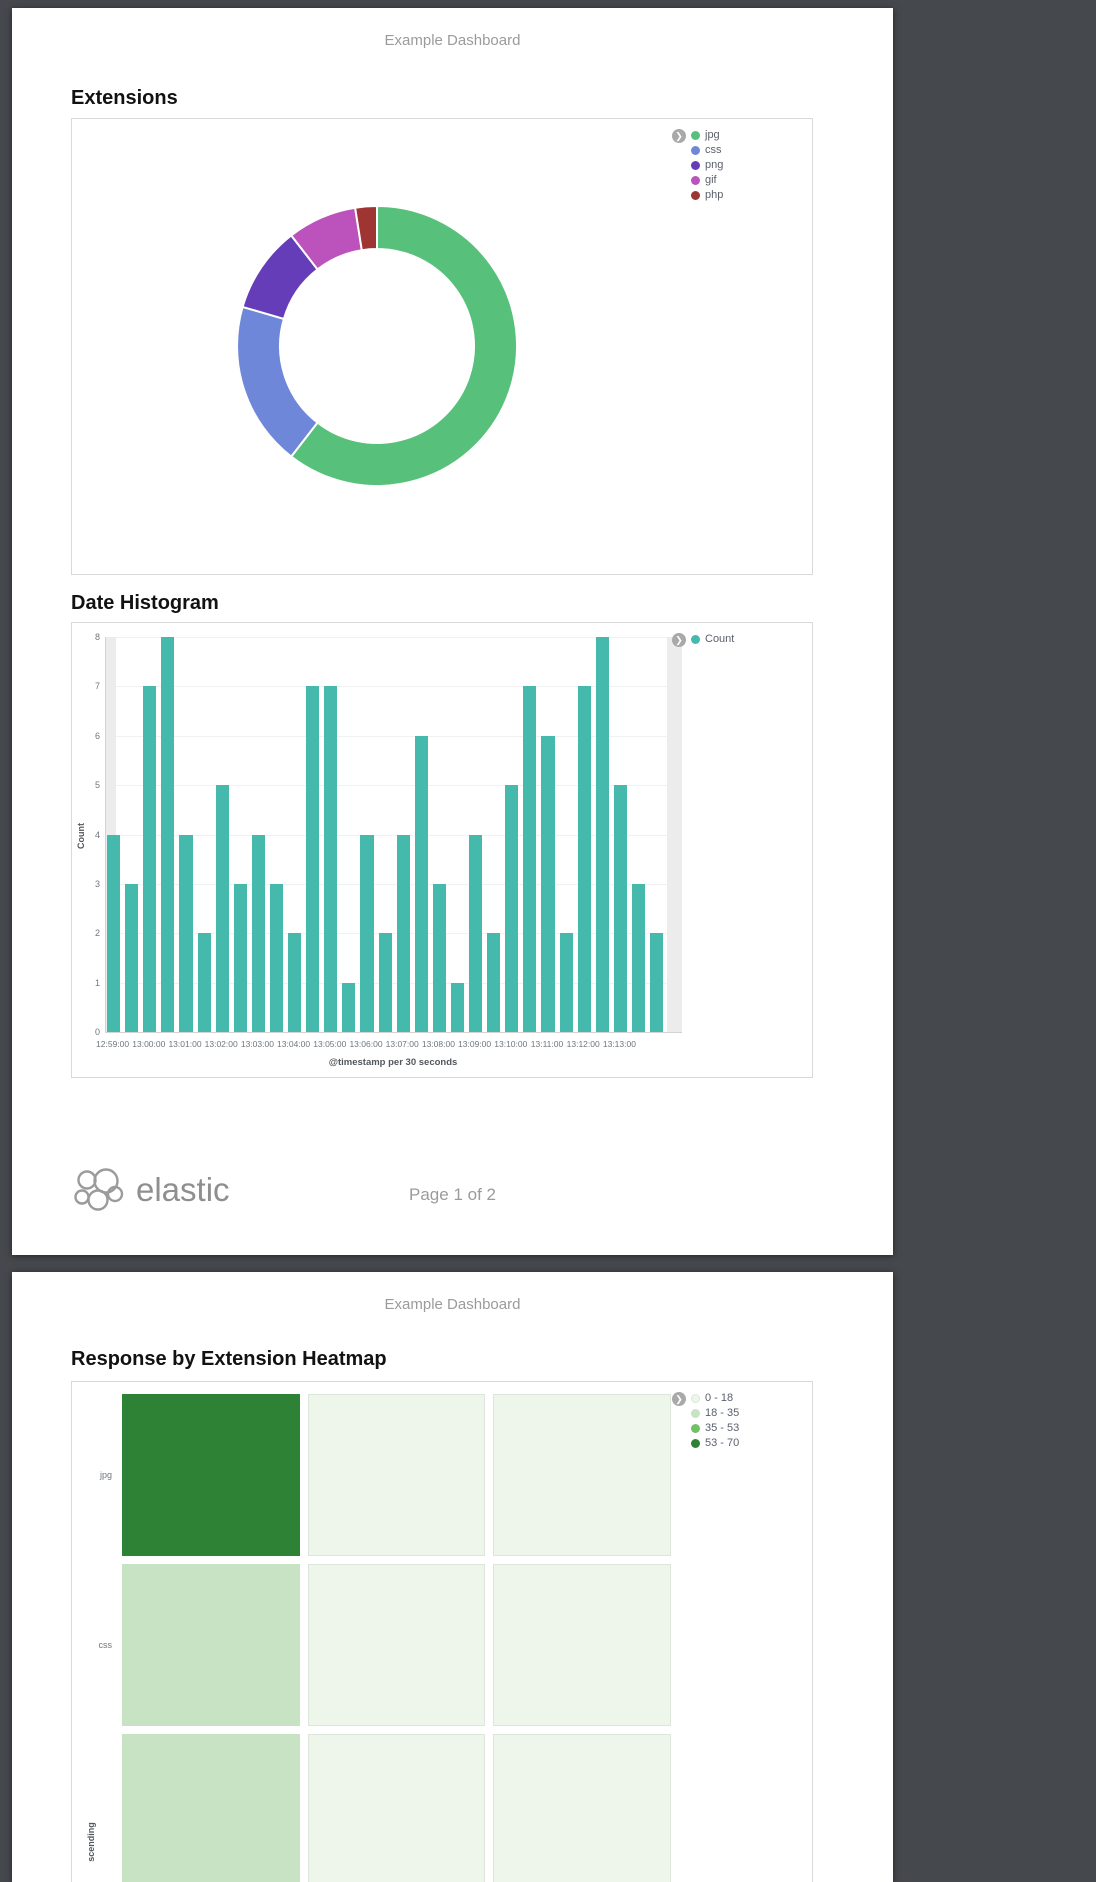 This screenshot has height=1882, width=1096. Describe the element at coordinates (86, 834) in the screenshot. I see `y-axis-ticks: 0 1 2 3 4 5 6 7 8` at that location.